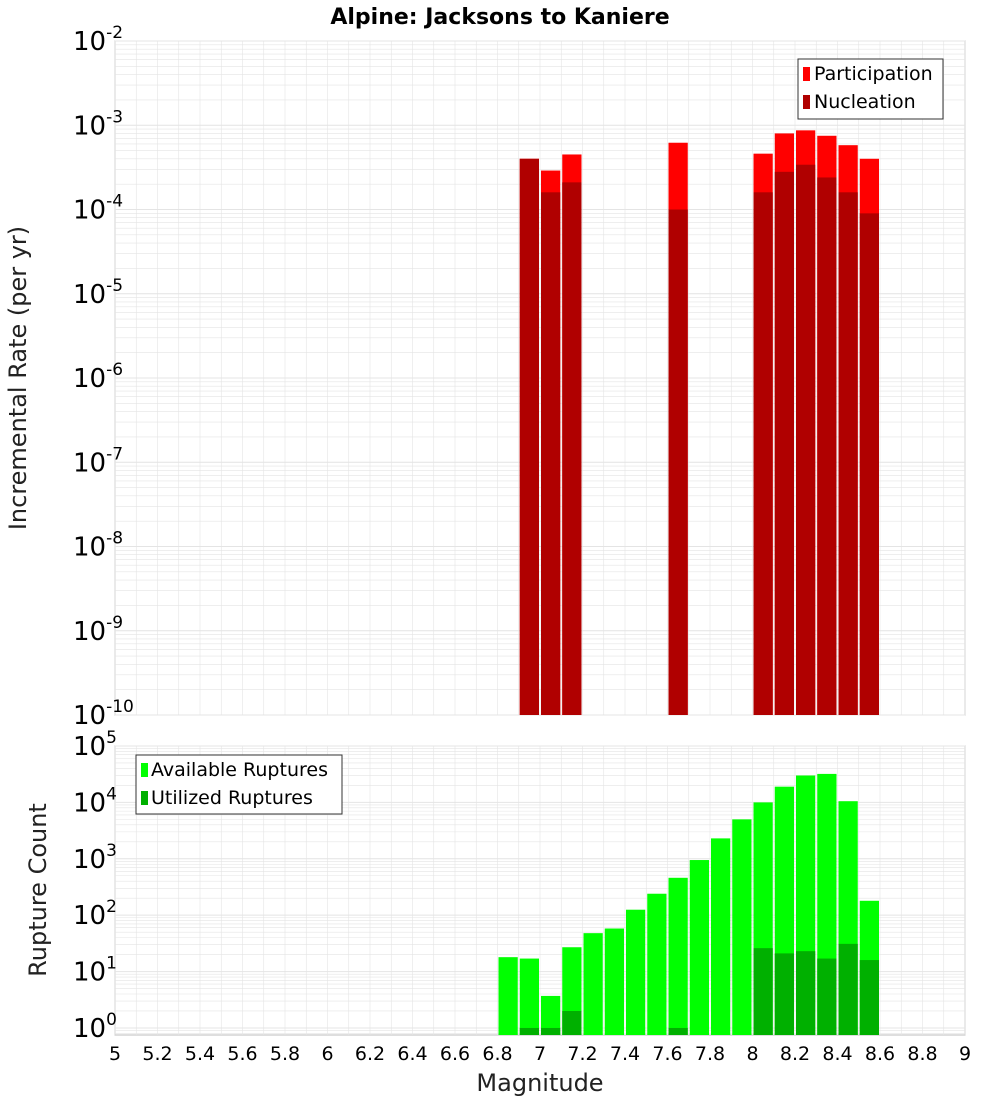 The image size is (1000, 1100). I want to click on x-tick-label: 5.4, so click(200, 1054).